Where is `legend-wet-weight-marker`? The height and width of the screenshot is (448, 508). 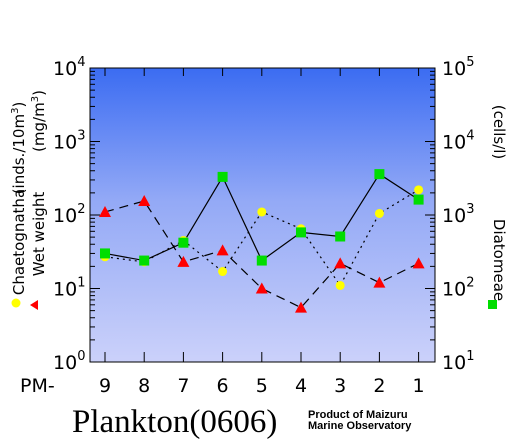 legend-wet-weight-marker is located at coordinates (34, 305).